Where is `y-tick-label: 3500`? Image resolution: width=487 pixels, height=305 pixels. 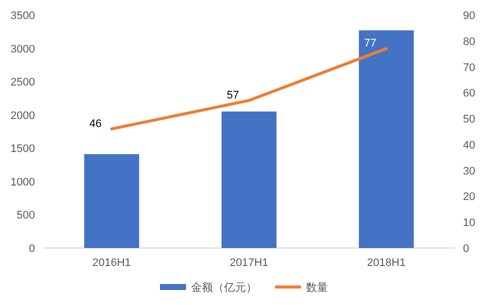
y-tick-label: 3500 is located at coordinates (22, 16).